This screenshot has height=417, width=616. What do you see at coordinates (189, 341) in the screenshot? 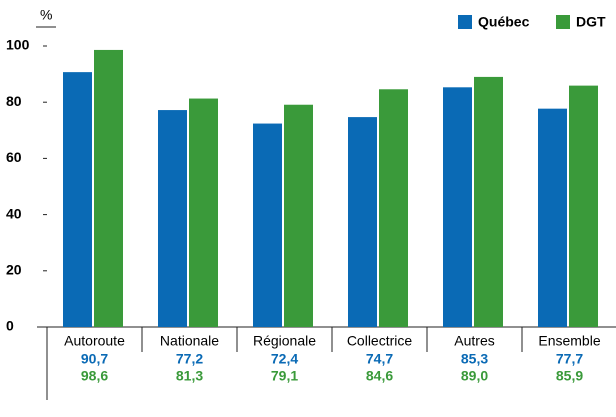
I see `x-tick-label: Nationale` at bounding box center [189, 341].